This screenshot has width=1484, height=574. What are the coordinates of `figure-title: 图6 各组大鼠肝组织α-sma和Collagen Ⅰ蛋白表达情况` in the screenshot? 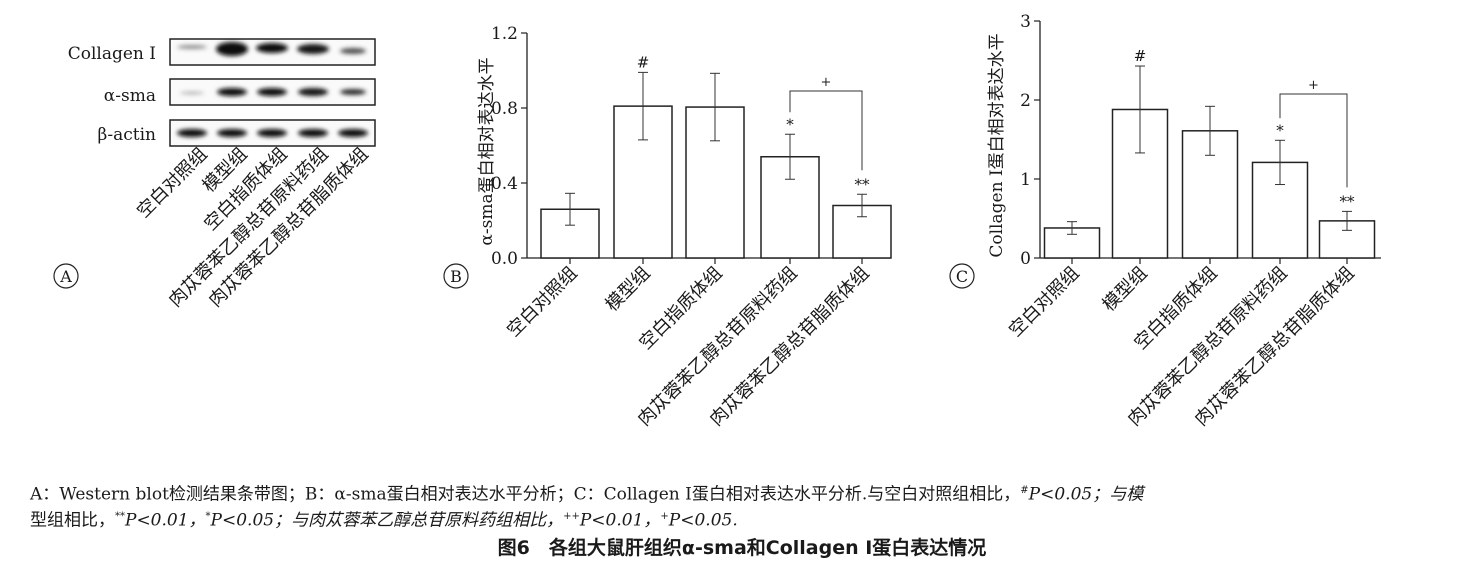 It's located at (742, 548).